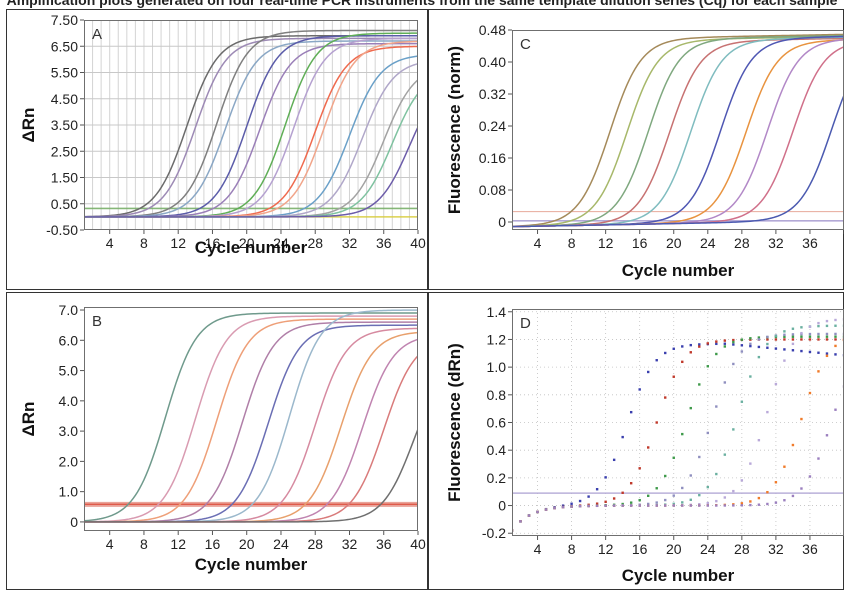 The image size is (844, 591). I want to click on y-tick-label: 0, so click(502, 222).